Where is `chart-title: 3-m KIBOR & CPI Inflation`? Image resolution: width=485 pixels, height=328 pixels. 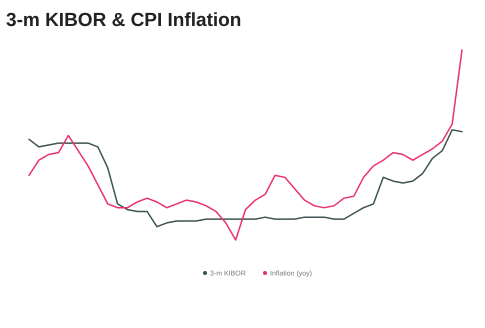 chart-title: 3-m KIBOR & CPI Inflation is located at coordinates (124, 20).